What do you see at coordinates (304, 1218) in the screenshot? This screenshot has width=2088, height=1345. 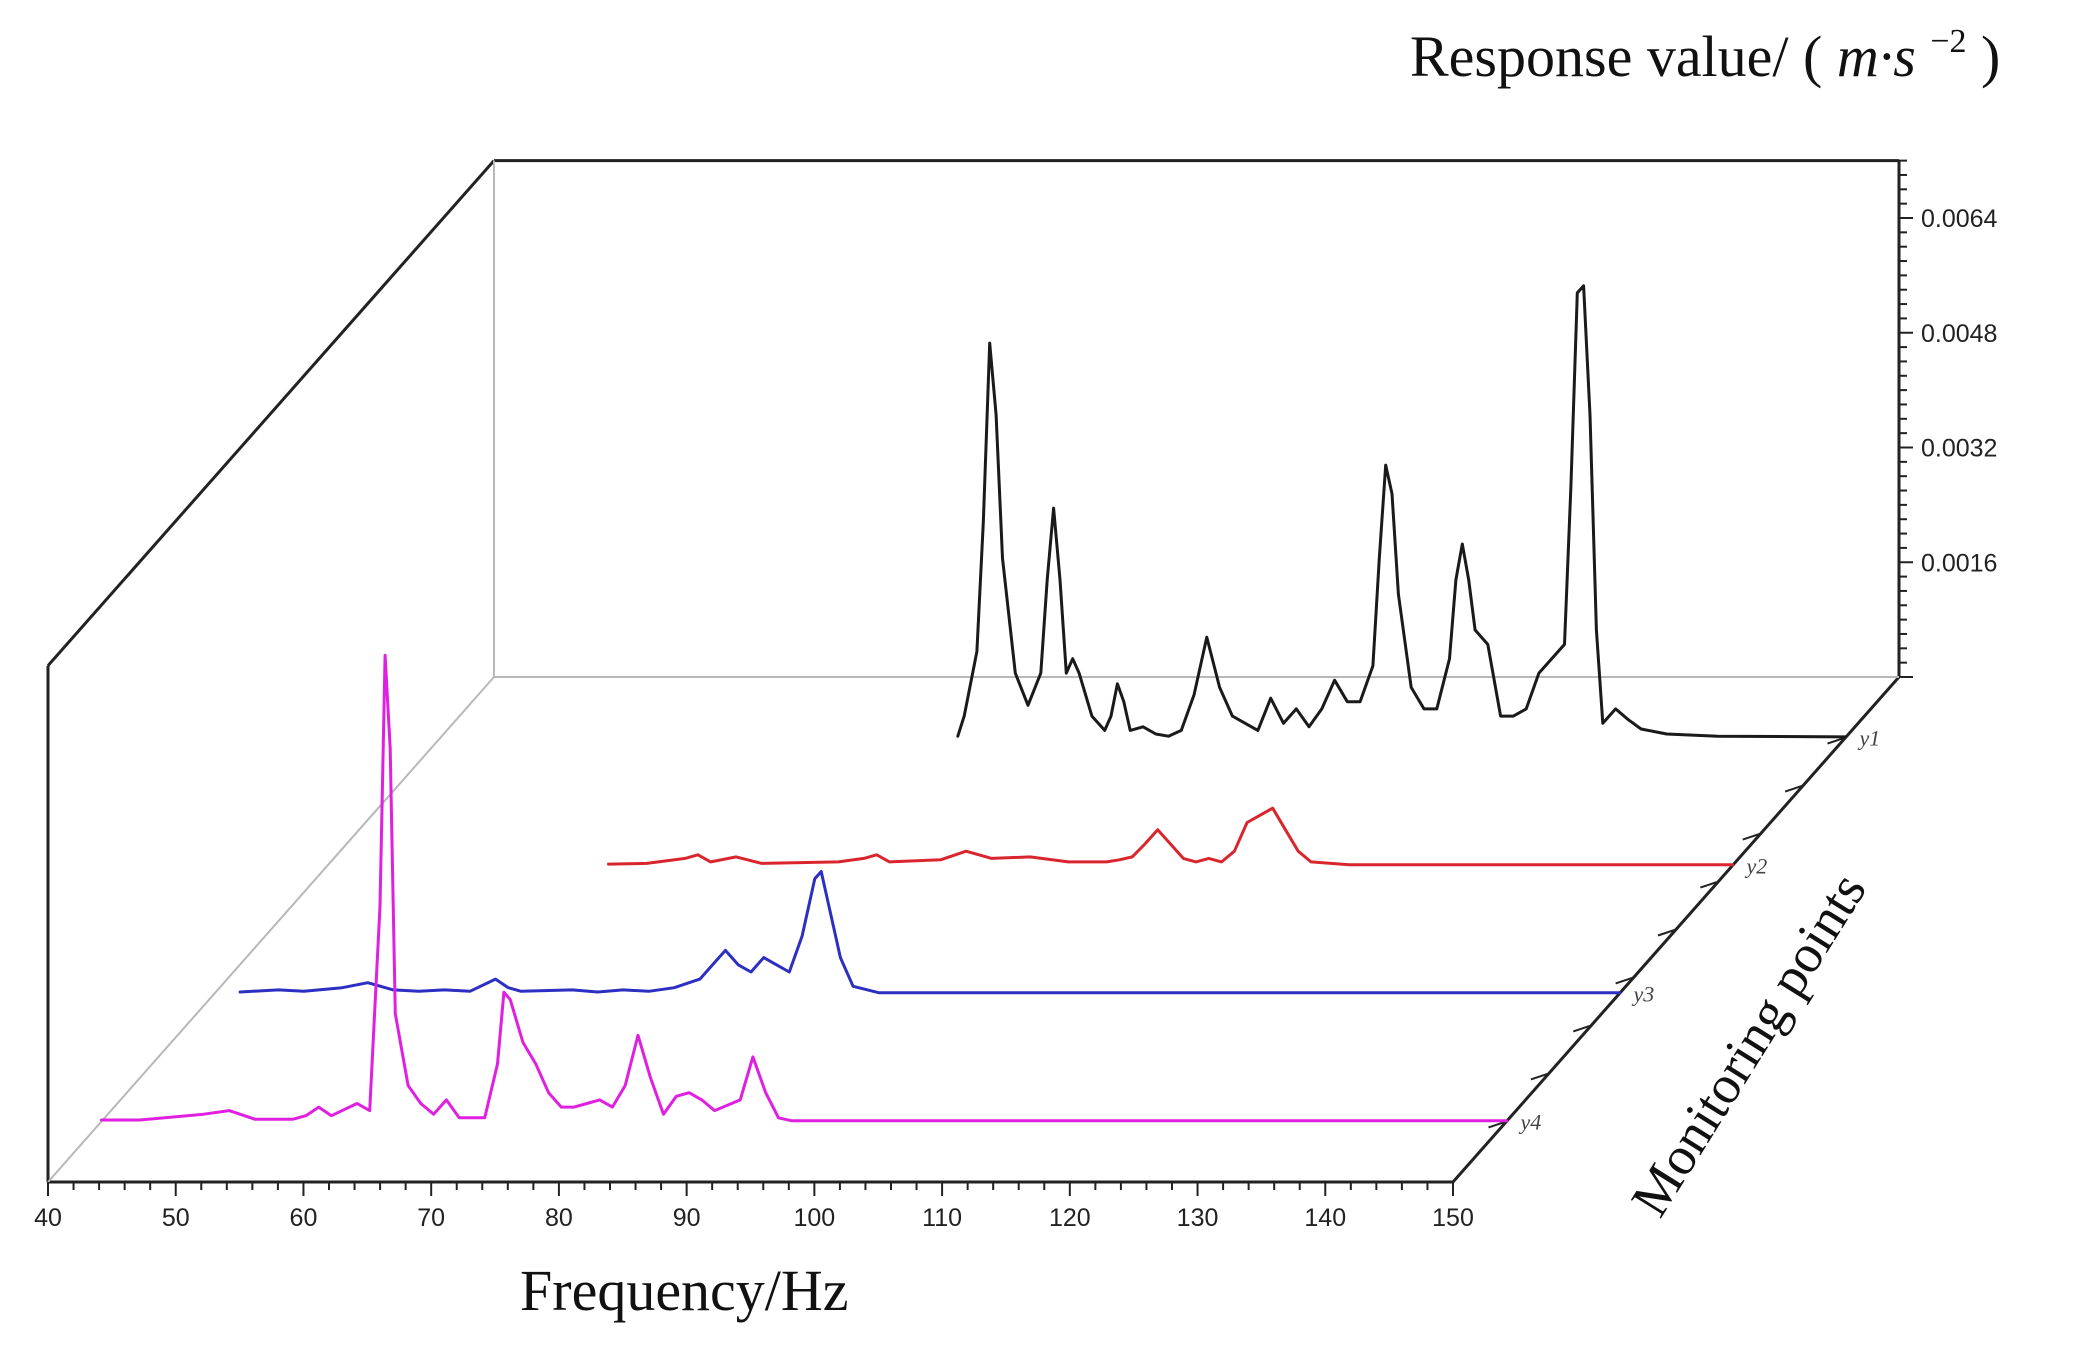 I see `x-tick-label: 60` at bounding box center [304, 1218].